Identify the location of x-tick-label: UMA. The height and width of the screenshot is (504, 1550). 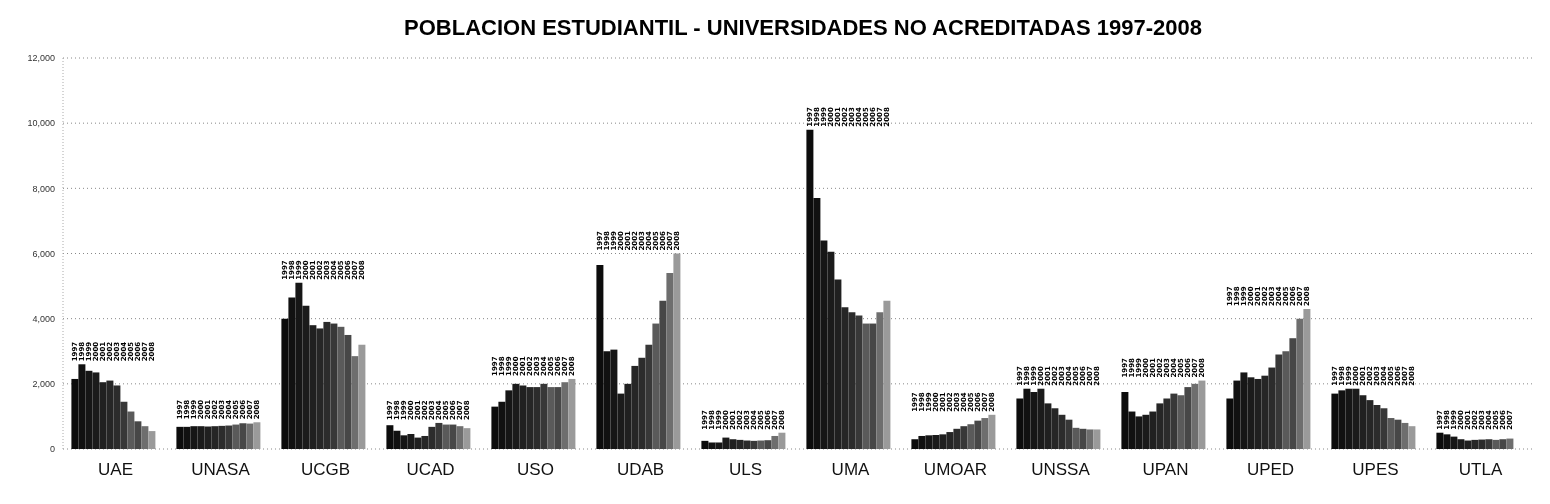
(851, 470).